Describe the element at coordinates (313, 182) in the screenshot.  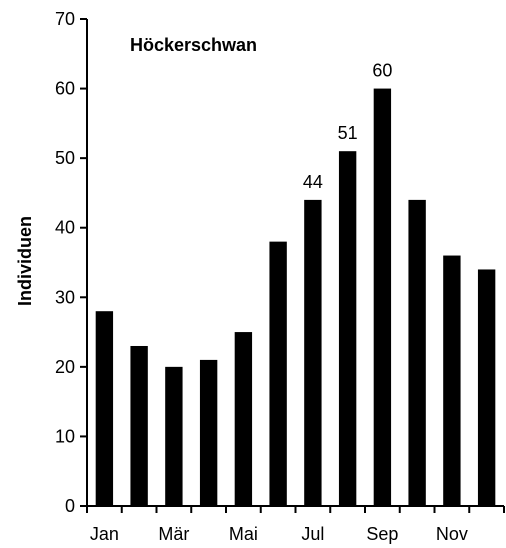
I see `data-label-jul: 44` at that location.